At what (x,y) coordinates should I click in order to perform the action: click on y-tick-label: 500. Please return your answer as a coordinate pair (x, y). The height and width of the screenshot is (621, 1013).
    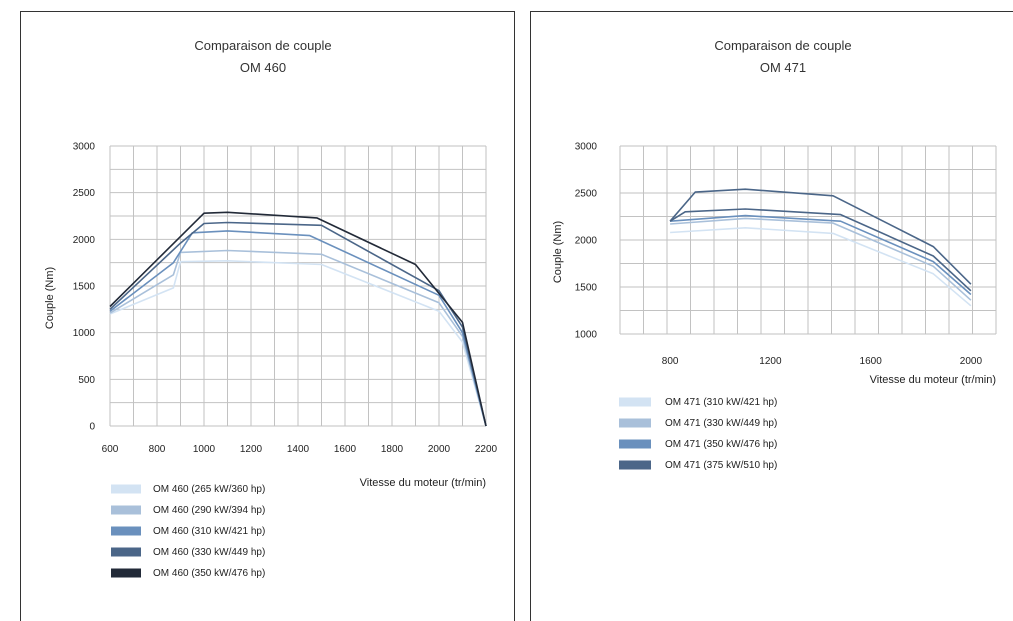
    Looking at the image, I should click on (86, 380).